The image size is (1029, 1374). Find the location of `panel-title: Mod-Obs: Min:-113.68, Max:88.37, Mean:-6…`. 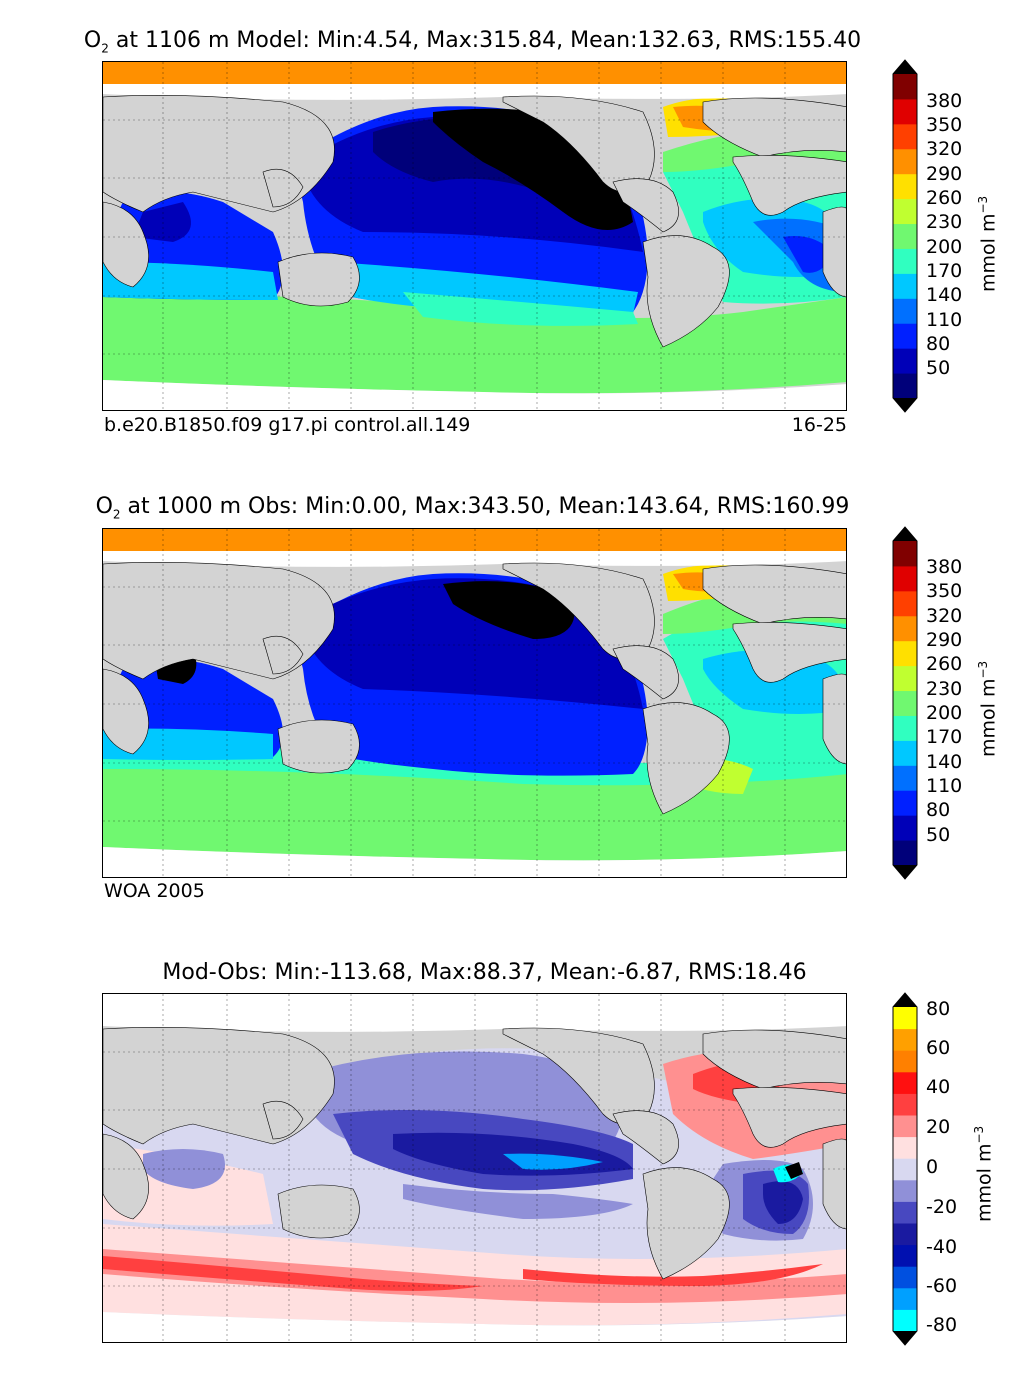

panel-title: Mod-Obs: Min:-113.68, Max:88.37, Mean:-6… is located at coordinates (484, 972).